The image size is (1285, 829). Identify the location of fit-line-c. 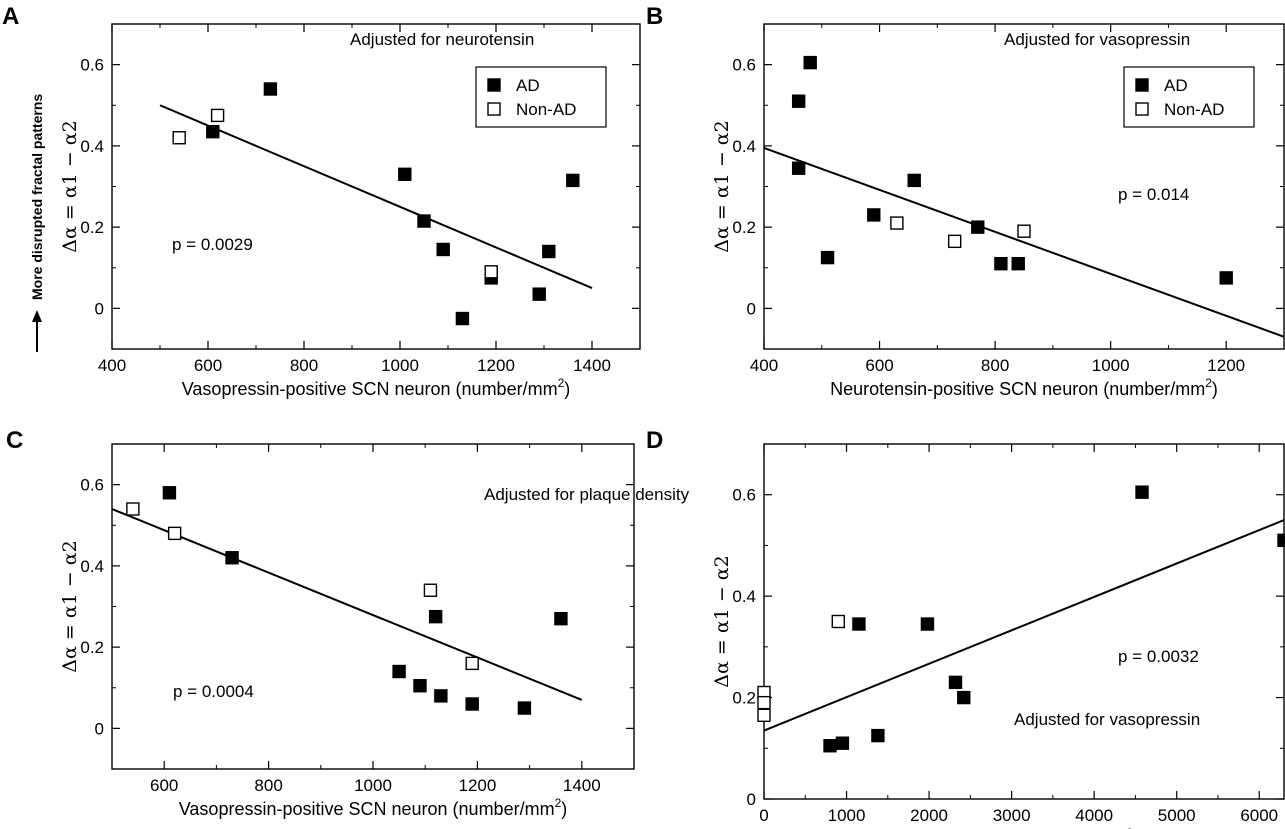
(347, 604).